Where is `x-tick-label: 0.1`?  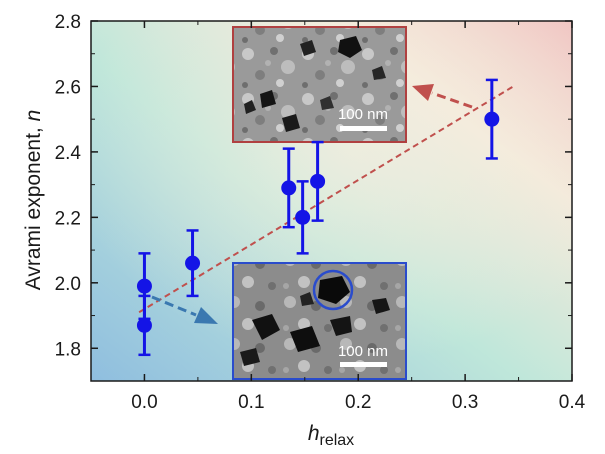 x-tick-label: 0.1 is located at coordinates (251, 402).